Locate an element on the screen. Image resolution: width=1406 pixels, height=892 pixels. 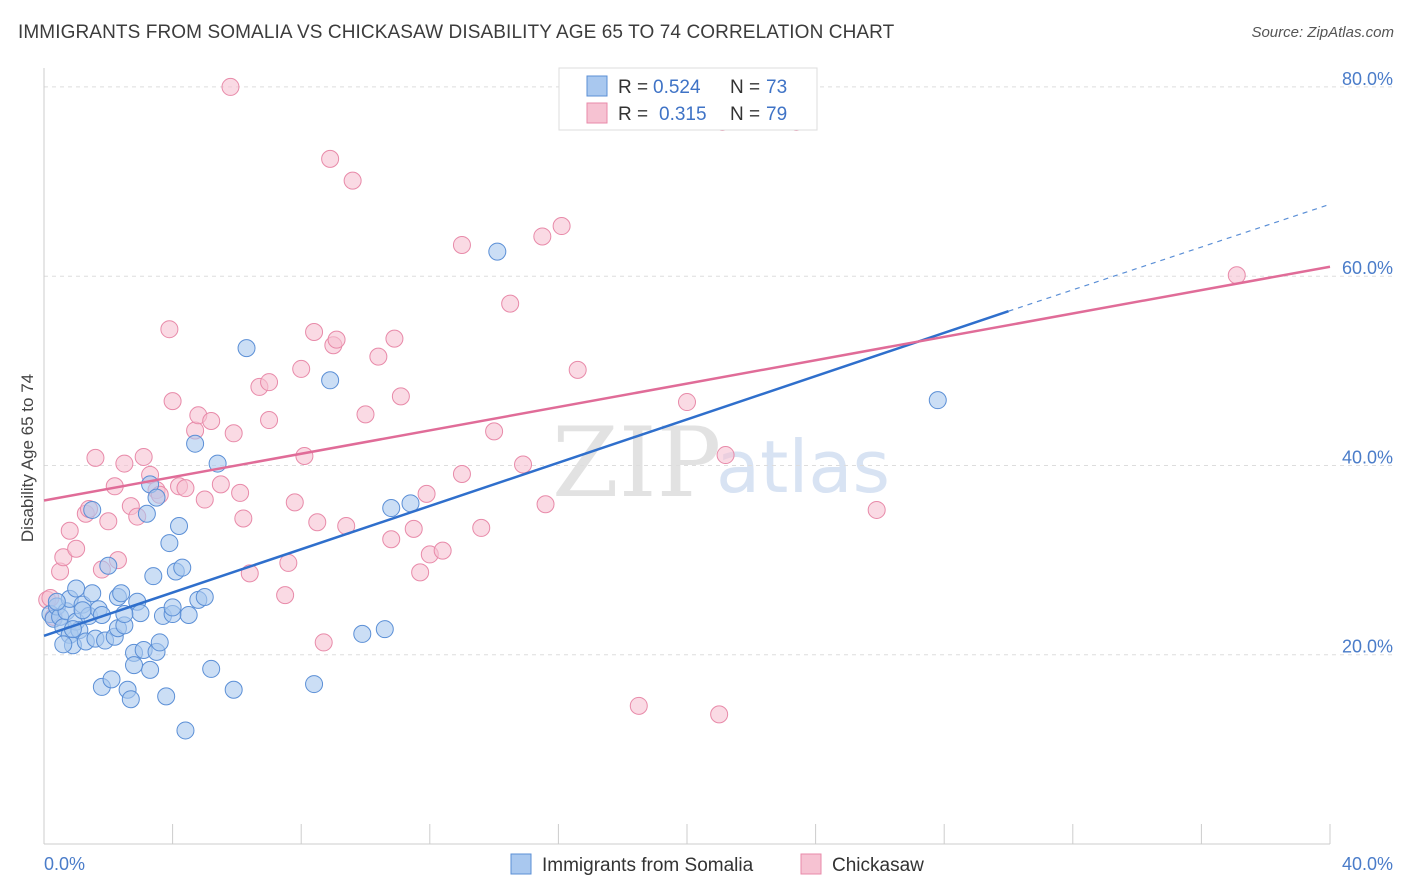
watermark-atlas: atlas is located at coordinates (803, 467).